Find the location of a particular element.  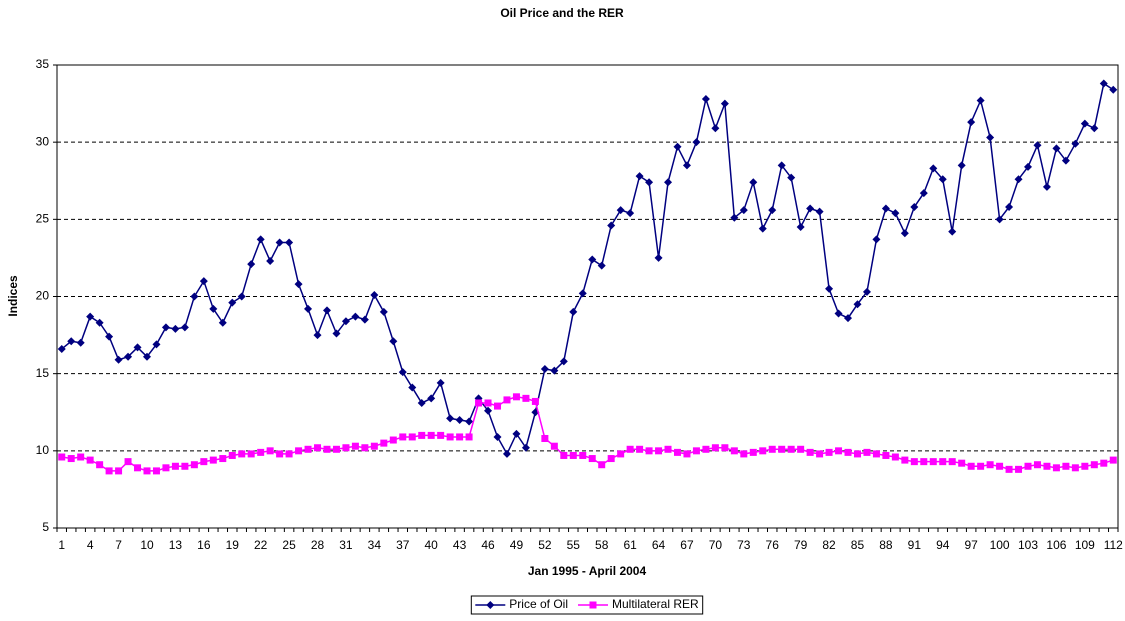

x-tick-label: 49 is located at coordinates (517, 545).